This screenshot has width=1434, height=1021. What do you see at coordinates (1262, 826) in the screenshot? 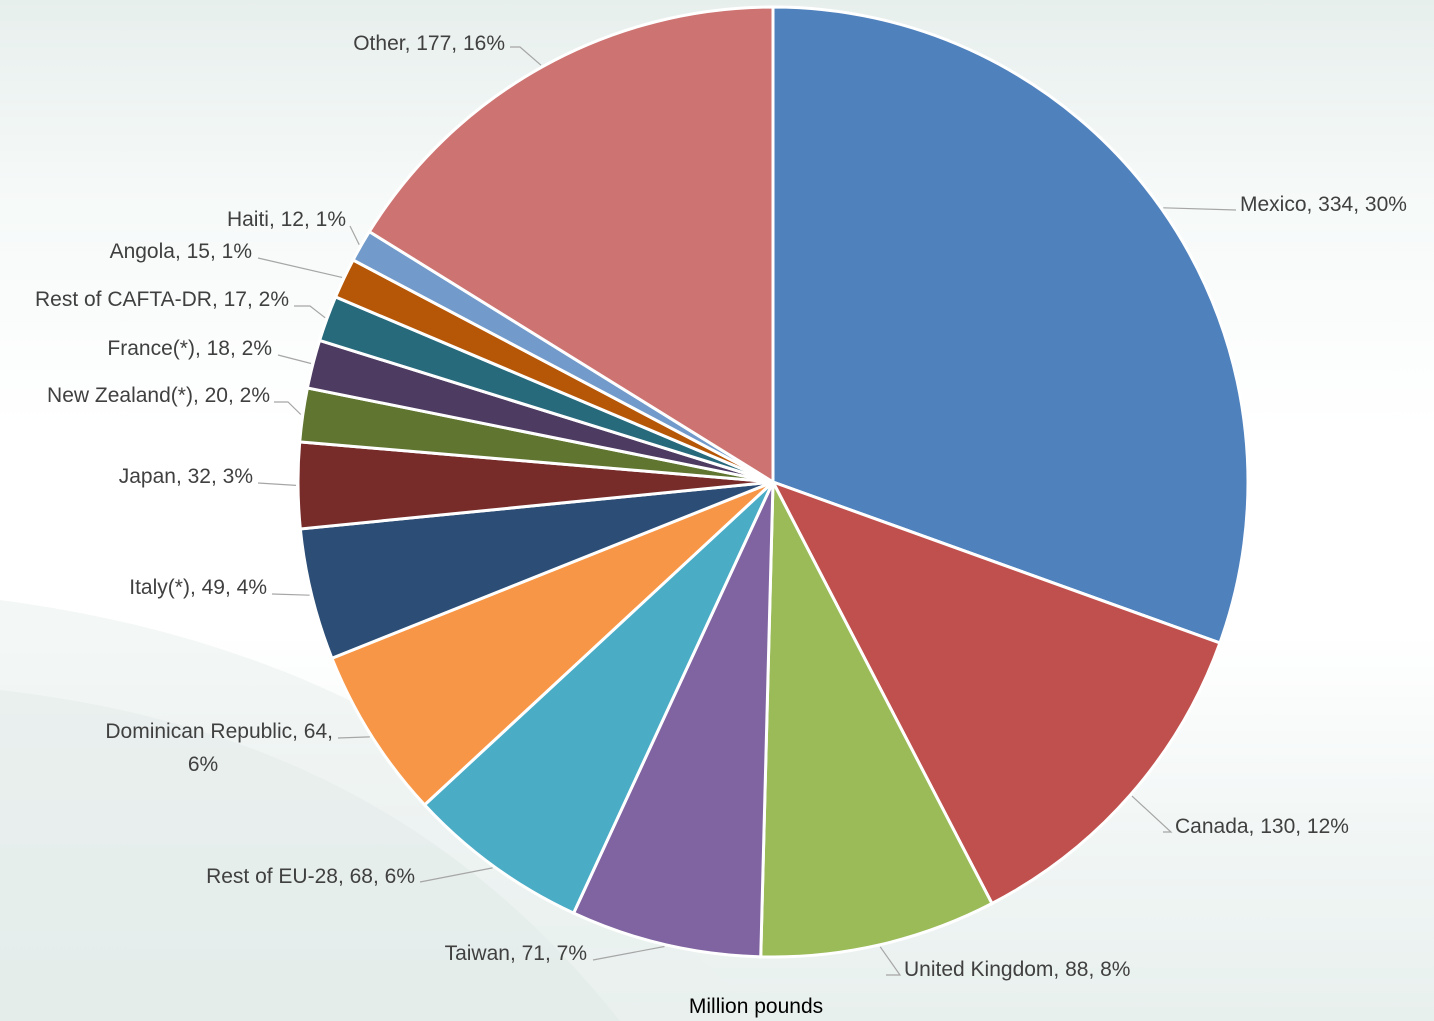
I see `data-label: Canada, 130, 12%` at bounding box center [1262, 826].